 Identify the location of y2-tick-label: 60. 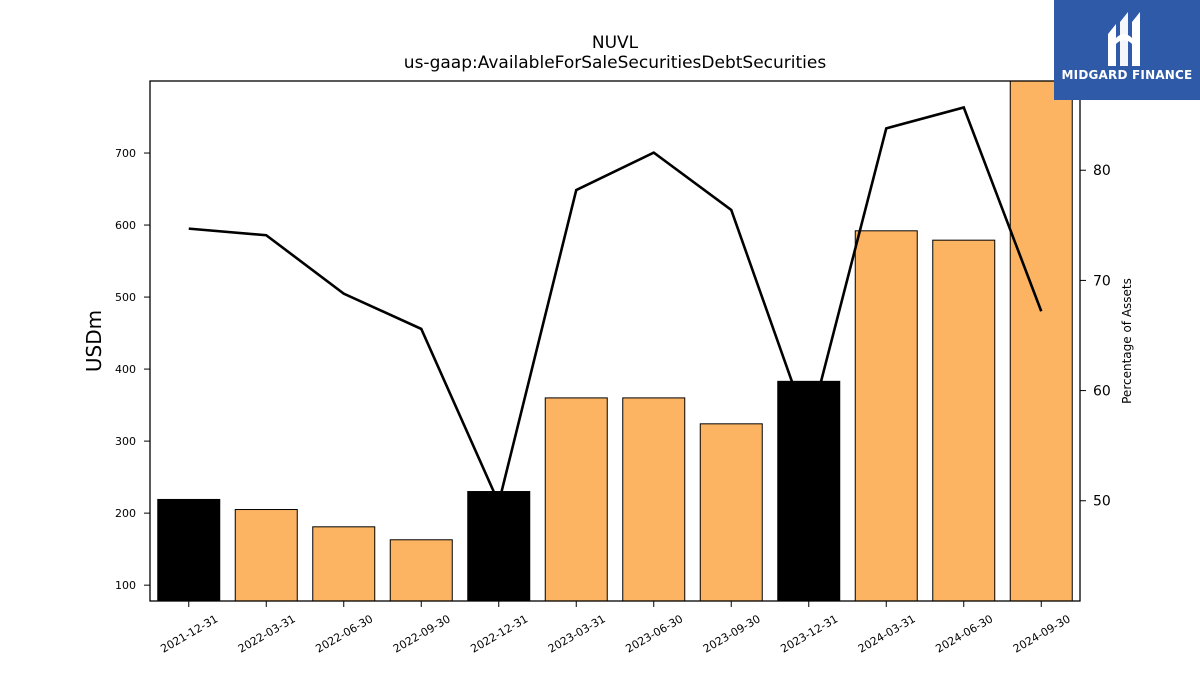
(1102, 392).